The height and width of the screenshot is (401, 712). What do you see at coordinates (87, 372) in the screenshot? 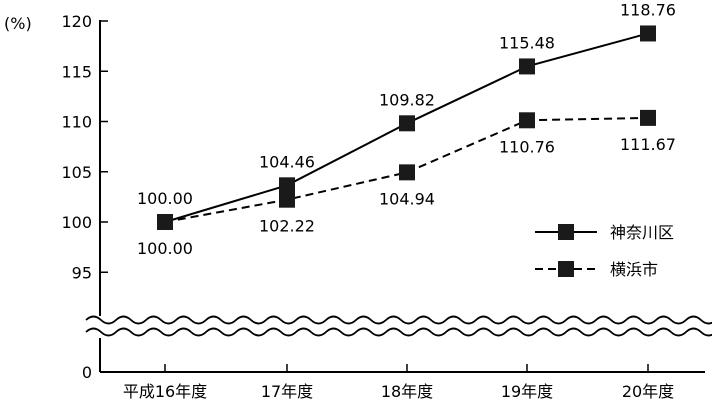
I see `y-tick-label: 0` at bounding box center [87, 372].